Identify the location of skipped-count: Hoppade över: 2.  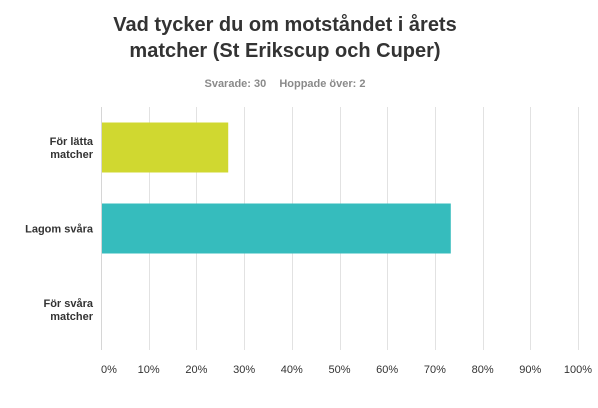
(322, 84).